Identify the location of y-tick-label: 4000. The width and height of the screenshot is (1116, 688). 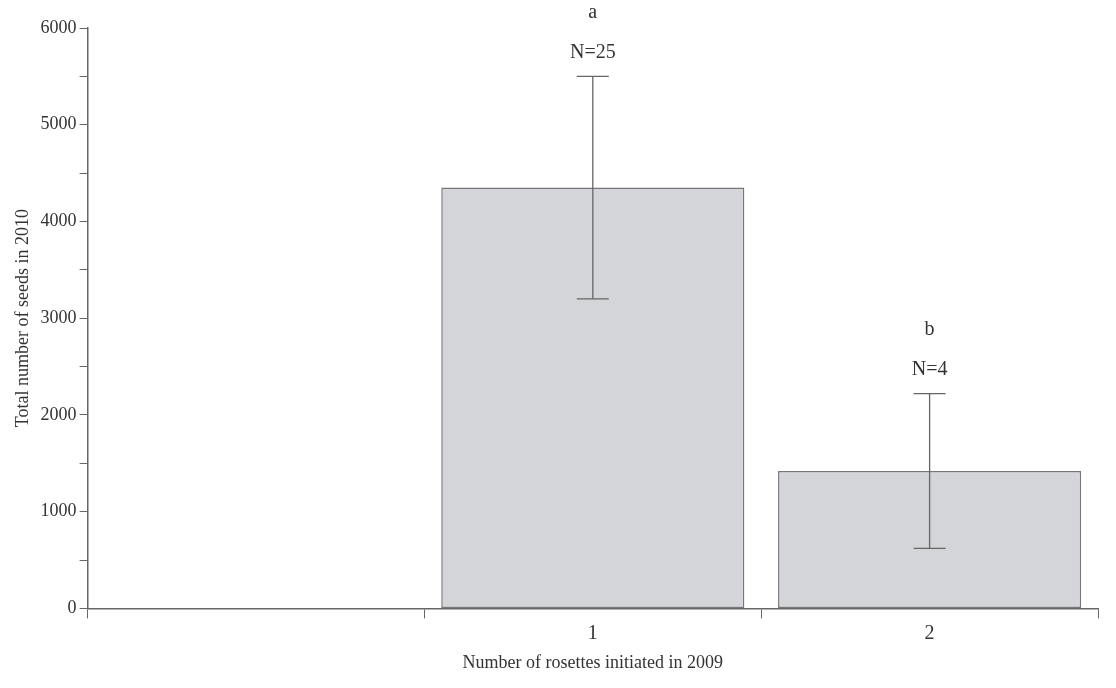
(58, 220).